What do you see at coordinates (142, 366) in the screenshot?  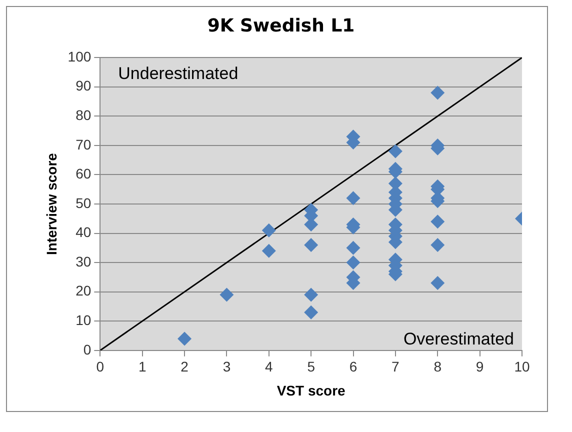 I see `x-tick-label: 1` at bounding box center [142, 366].